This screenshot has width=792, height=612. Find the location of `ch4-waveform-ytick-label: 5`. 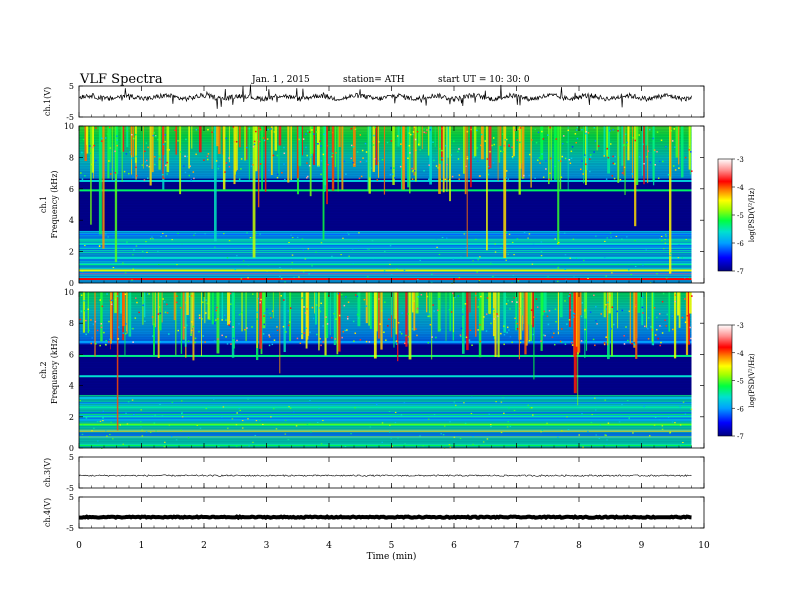

ch4-waveform-ytick-label: 5 is located at coordinates (71, 497).